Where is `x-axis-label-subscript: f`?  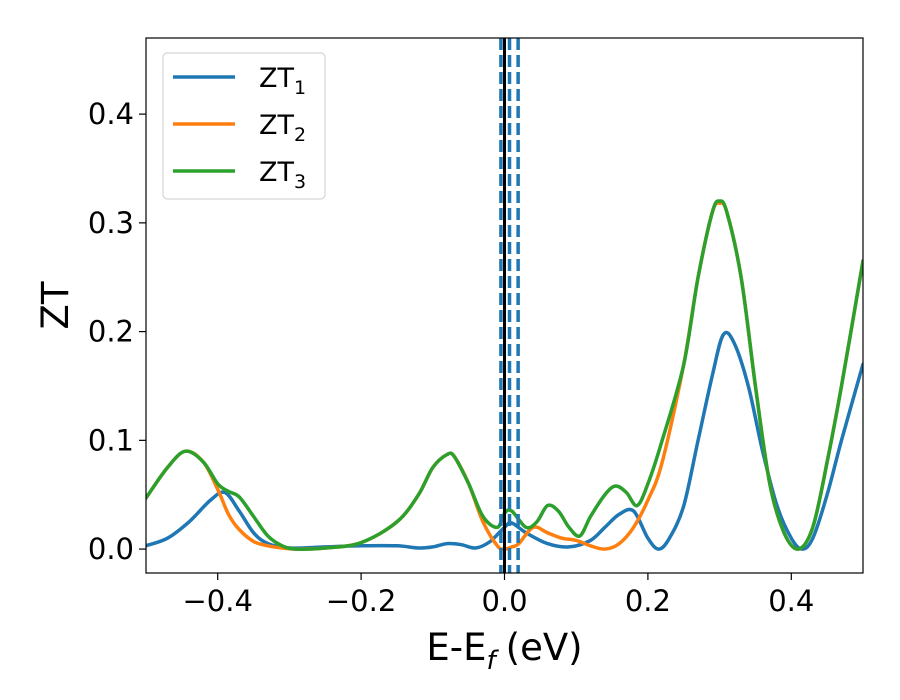 x-axis-label-subscript: f is located at coordinates (493, 661).